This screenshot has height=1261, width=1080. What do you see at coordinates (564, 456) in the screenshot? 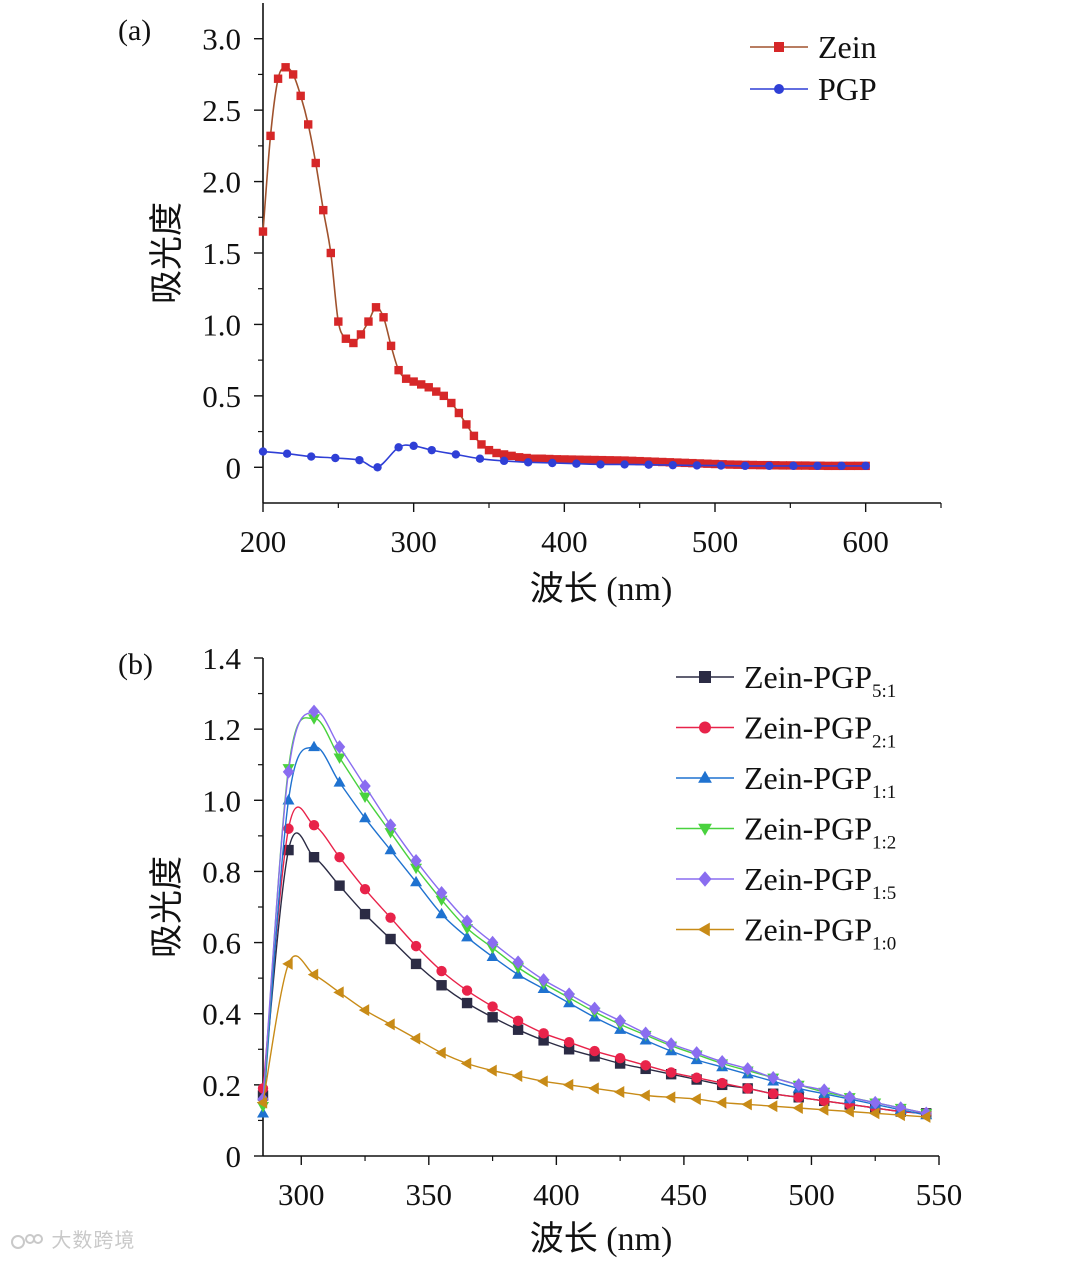
I see `series-pgp` at bounding box center [564, 456].